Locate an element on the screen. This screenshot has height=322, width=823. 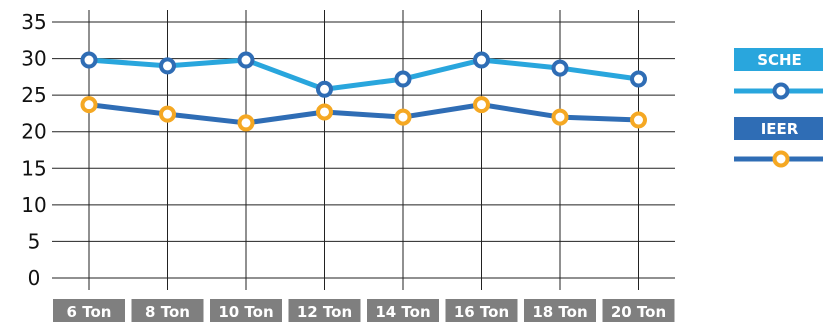
x-tick-label: 16 Ton is located at coordinates (481, 312).